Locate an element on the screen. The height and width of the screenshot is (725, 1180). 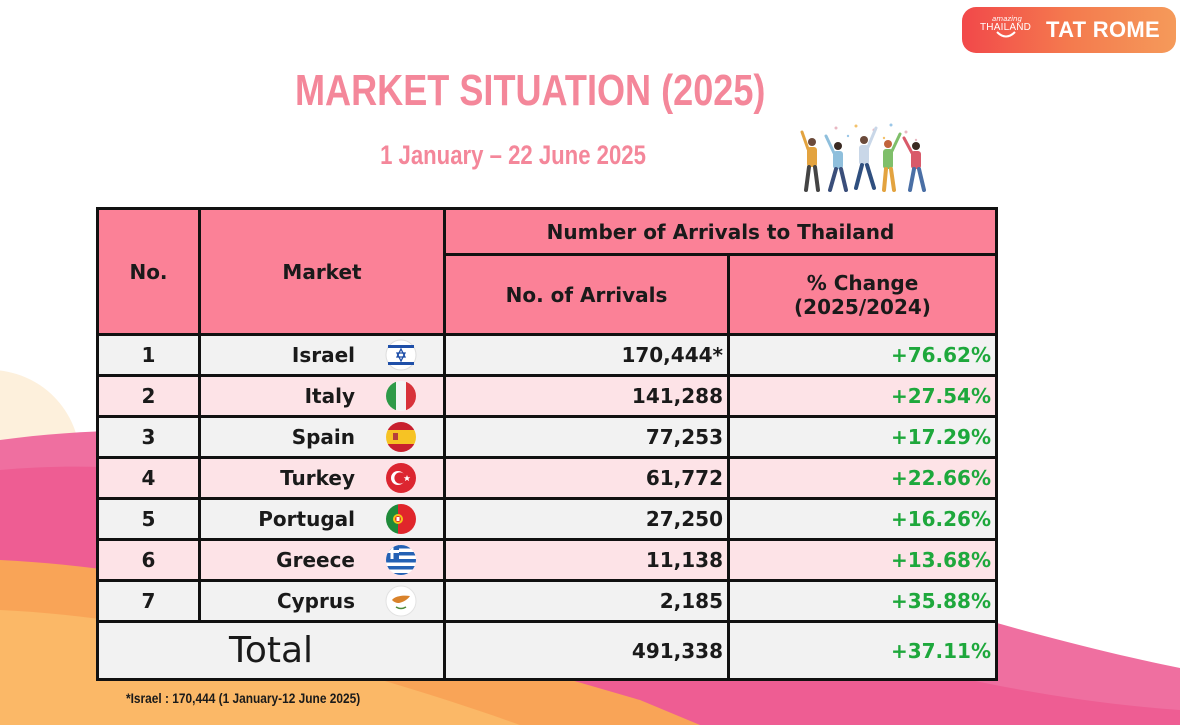
table-row: 3 Spain 77,253 +17.29% is located at coordinates (547, 437).